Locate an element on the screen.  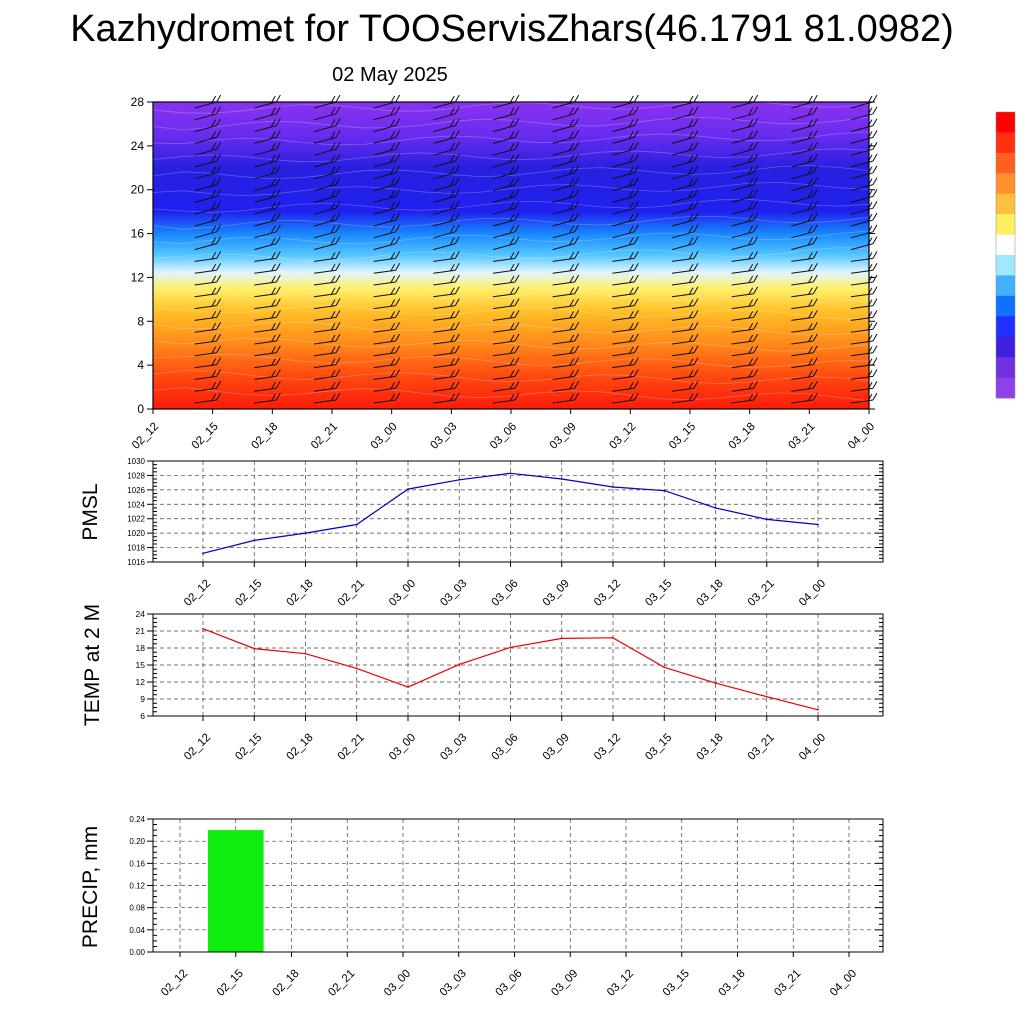
panel-frame is located at coordinates (518, 885).